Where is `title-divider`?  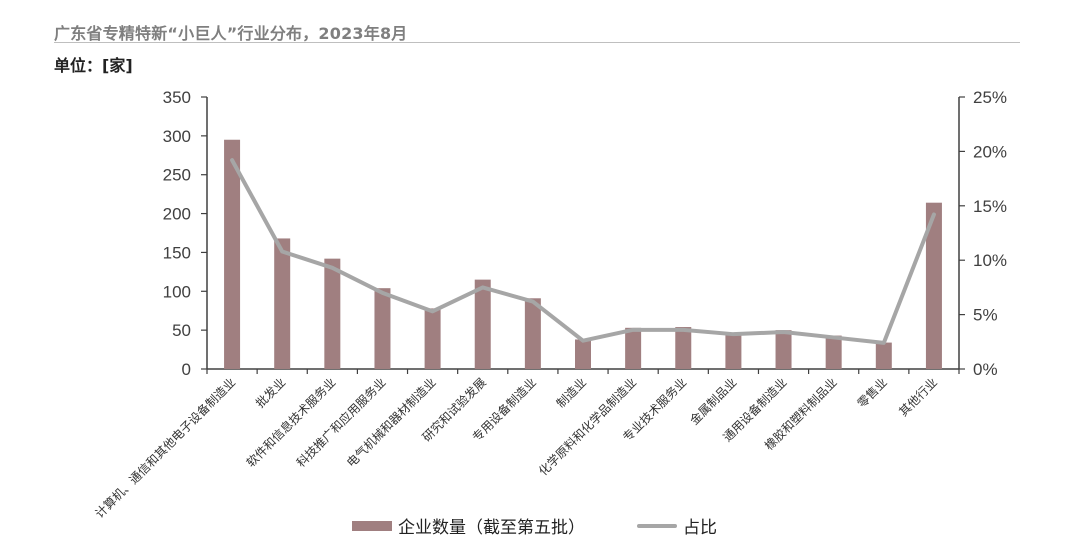
title-divider is located at coordinates (537, 42).